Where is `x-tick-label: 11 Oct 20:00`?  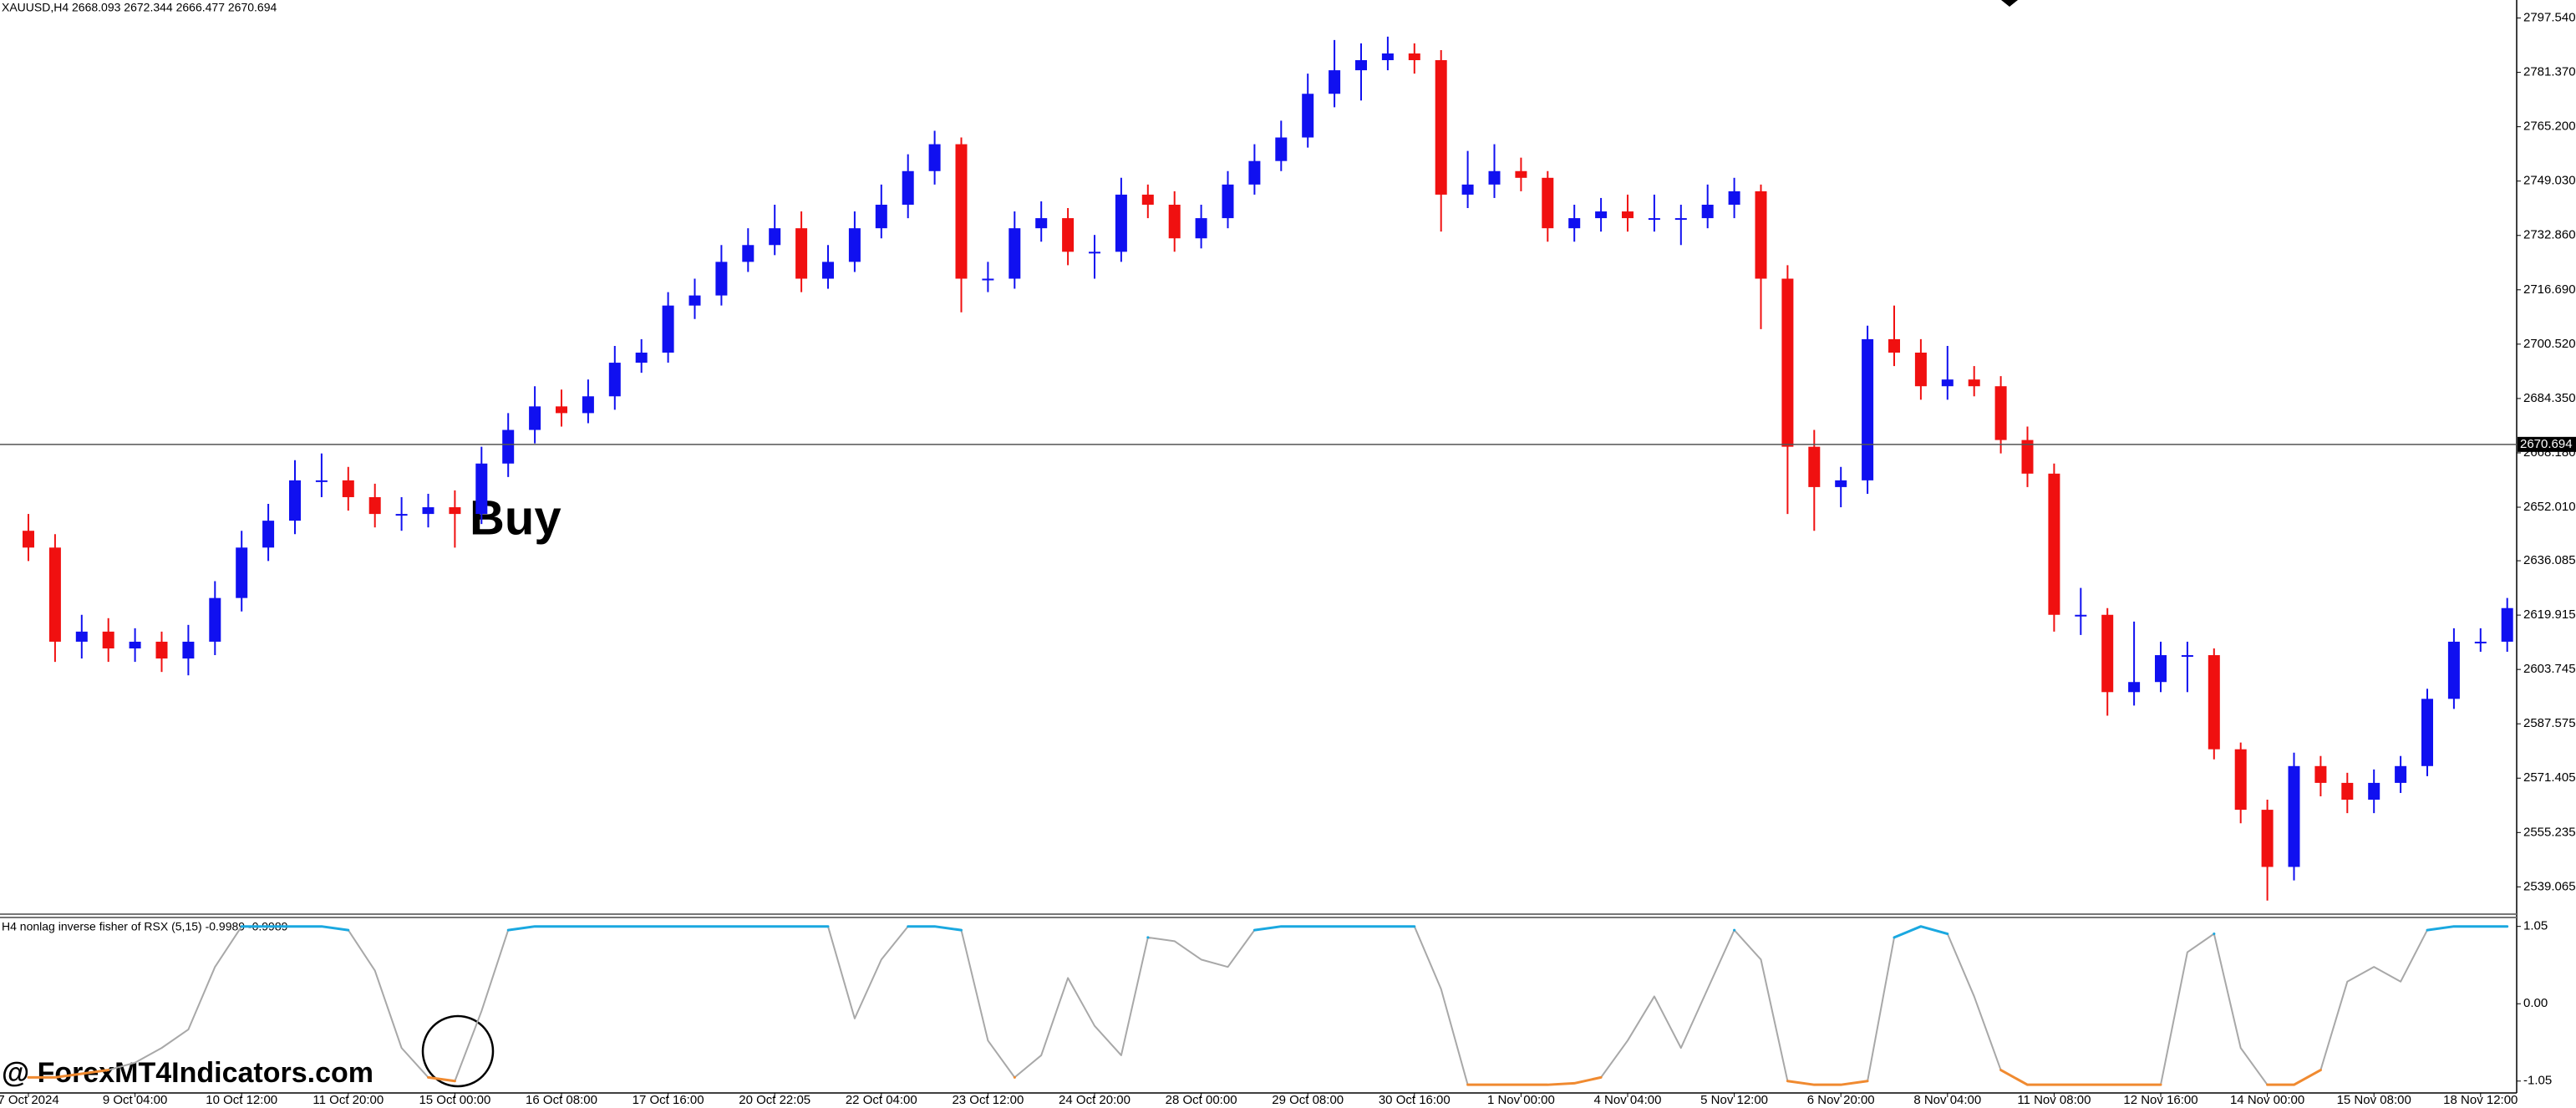 x-tick-label: 11 Oct 20:00 is located at coordinates (348, 1100).